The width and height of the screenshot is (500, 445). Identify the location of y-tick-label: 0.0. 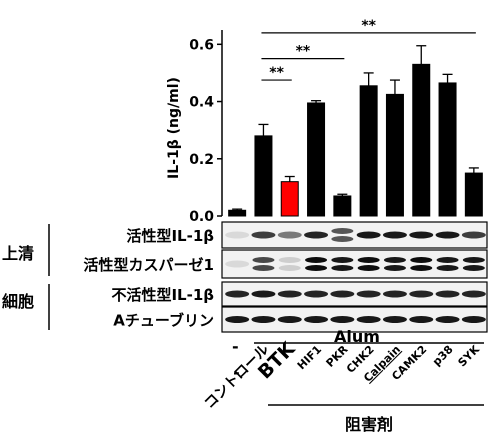
(201, 217).